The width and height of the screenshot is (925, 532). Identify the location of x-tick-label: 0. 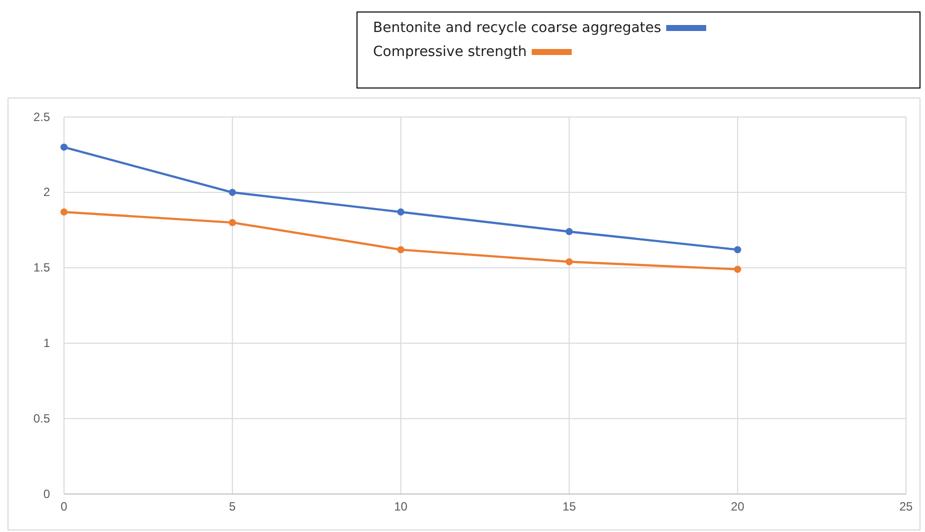
(64, 507).